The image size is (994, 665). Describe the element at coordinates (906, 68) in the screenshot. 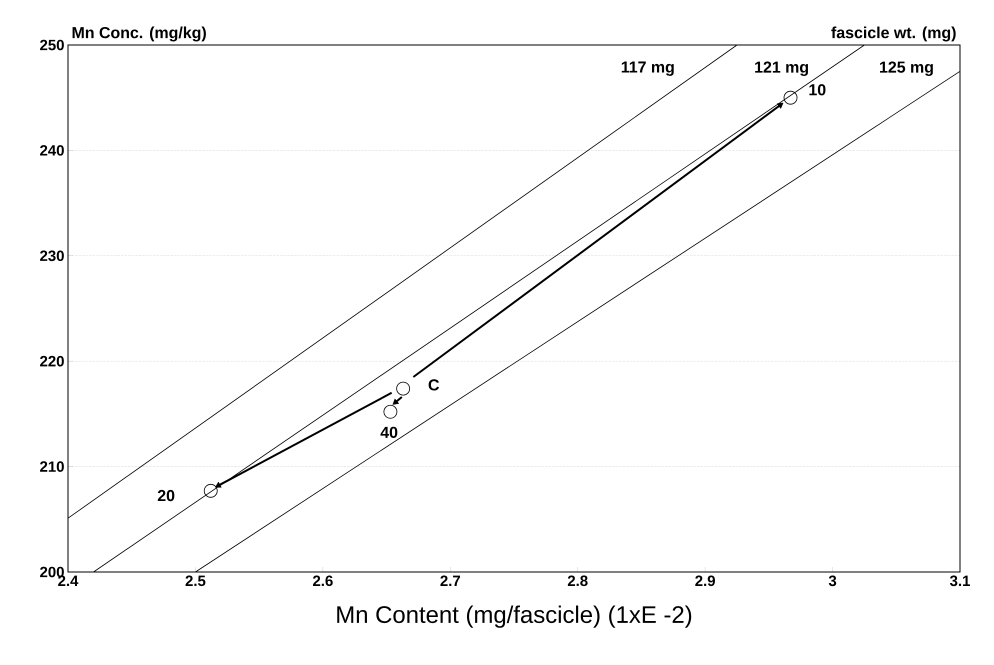

I see `annotation: 125 mg` at that location.